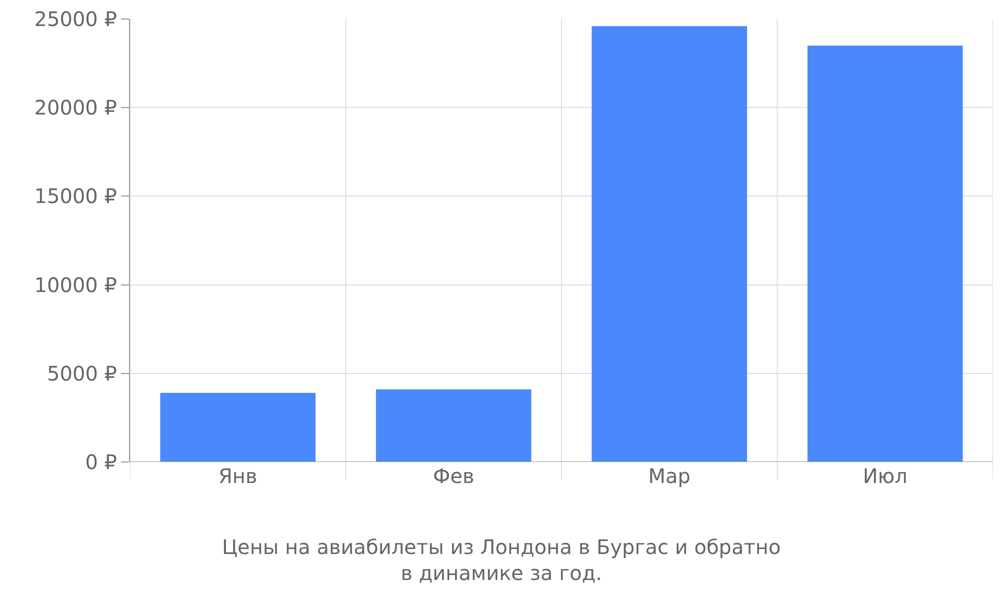 The height and width of the screenshot is (600, 1000). What do you see at coordinates (238, 476) in the screenshot?
I see `x-tick-label: Янв` at bounding box center [238, 476].